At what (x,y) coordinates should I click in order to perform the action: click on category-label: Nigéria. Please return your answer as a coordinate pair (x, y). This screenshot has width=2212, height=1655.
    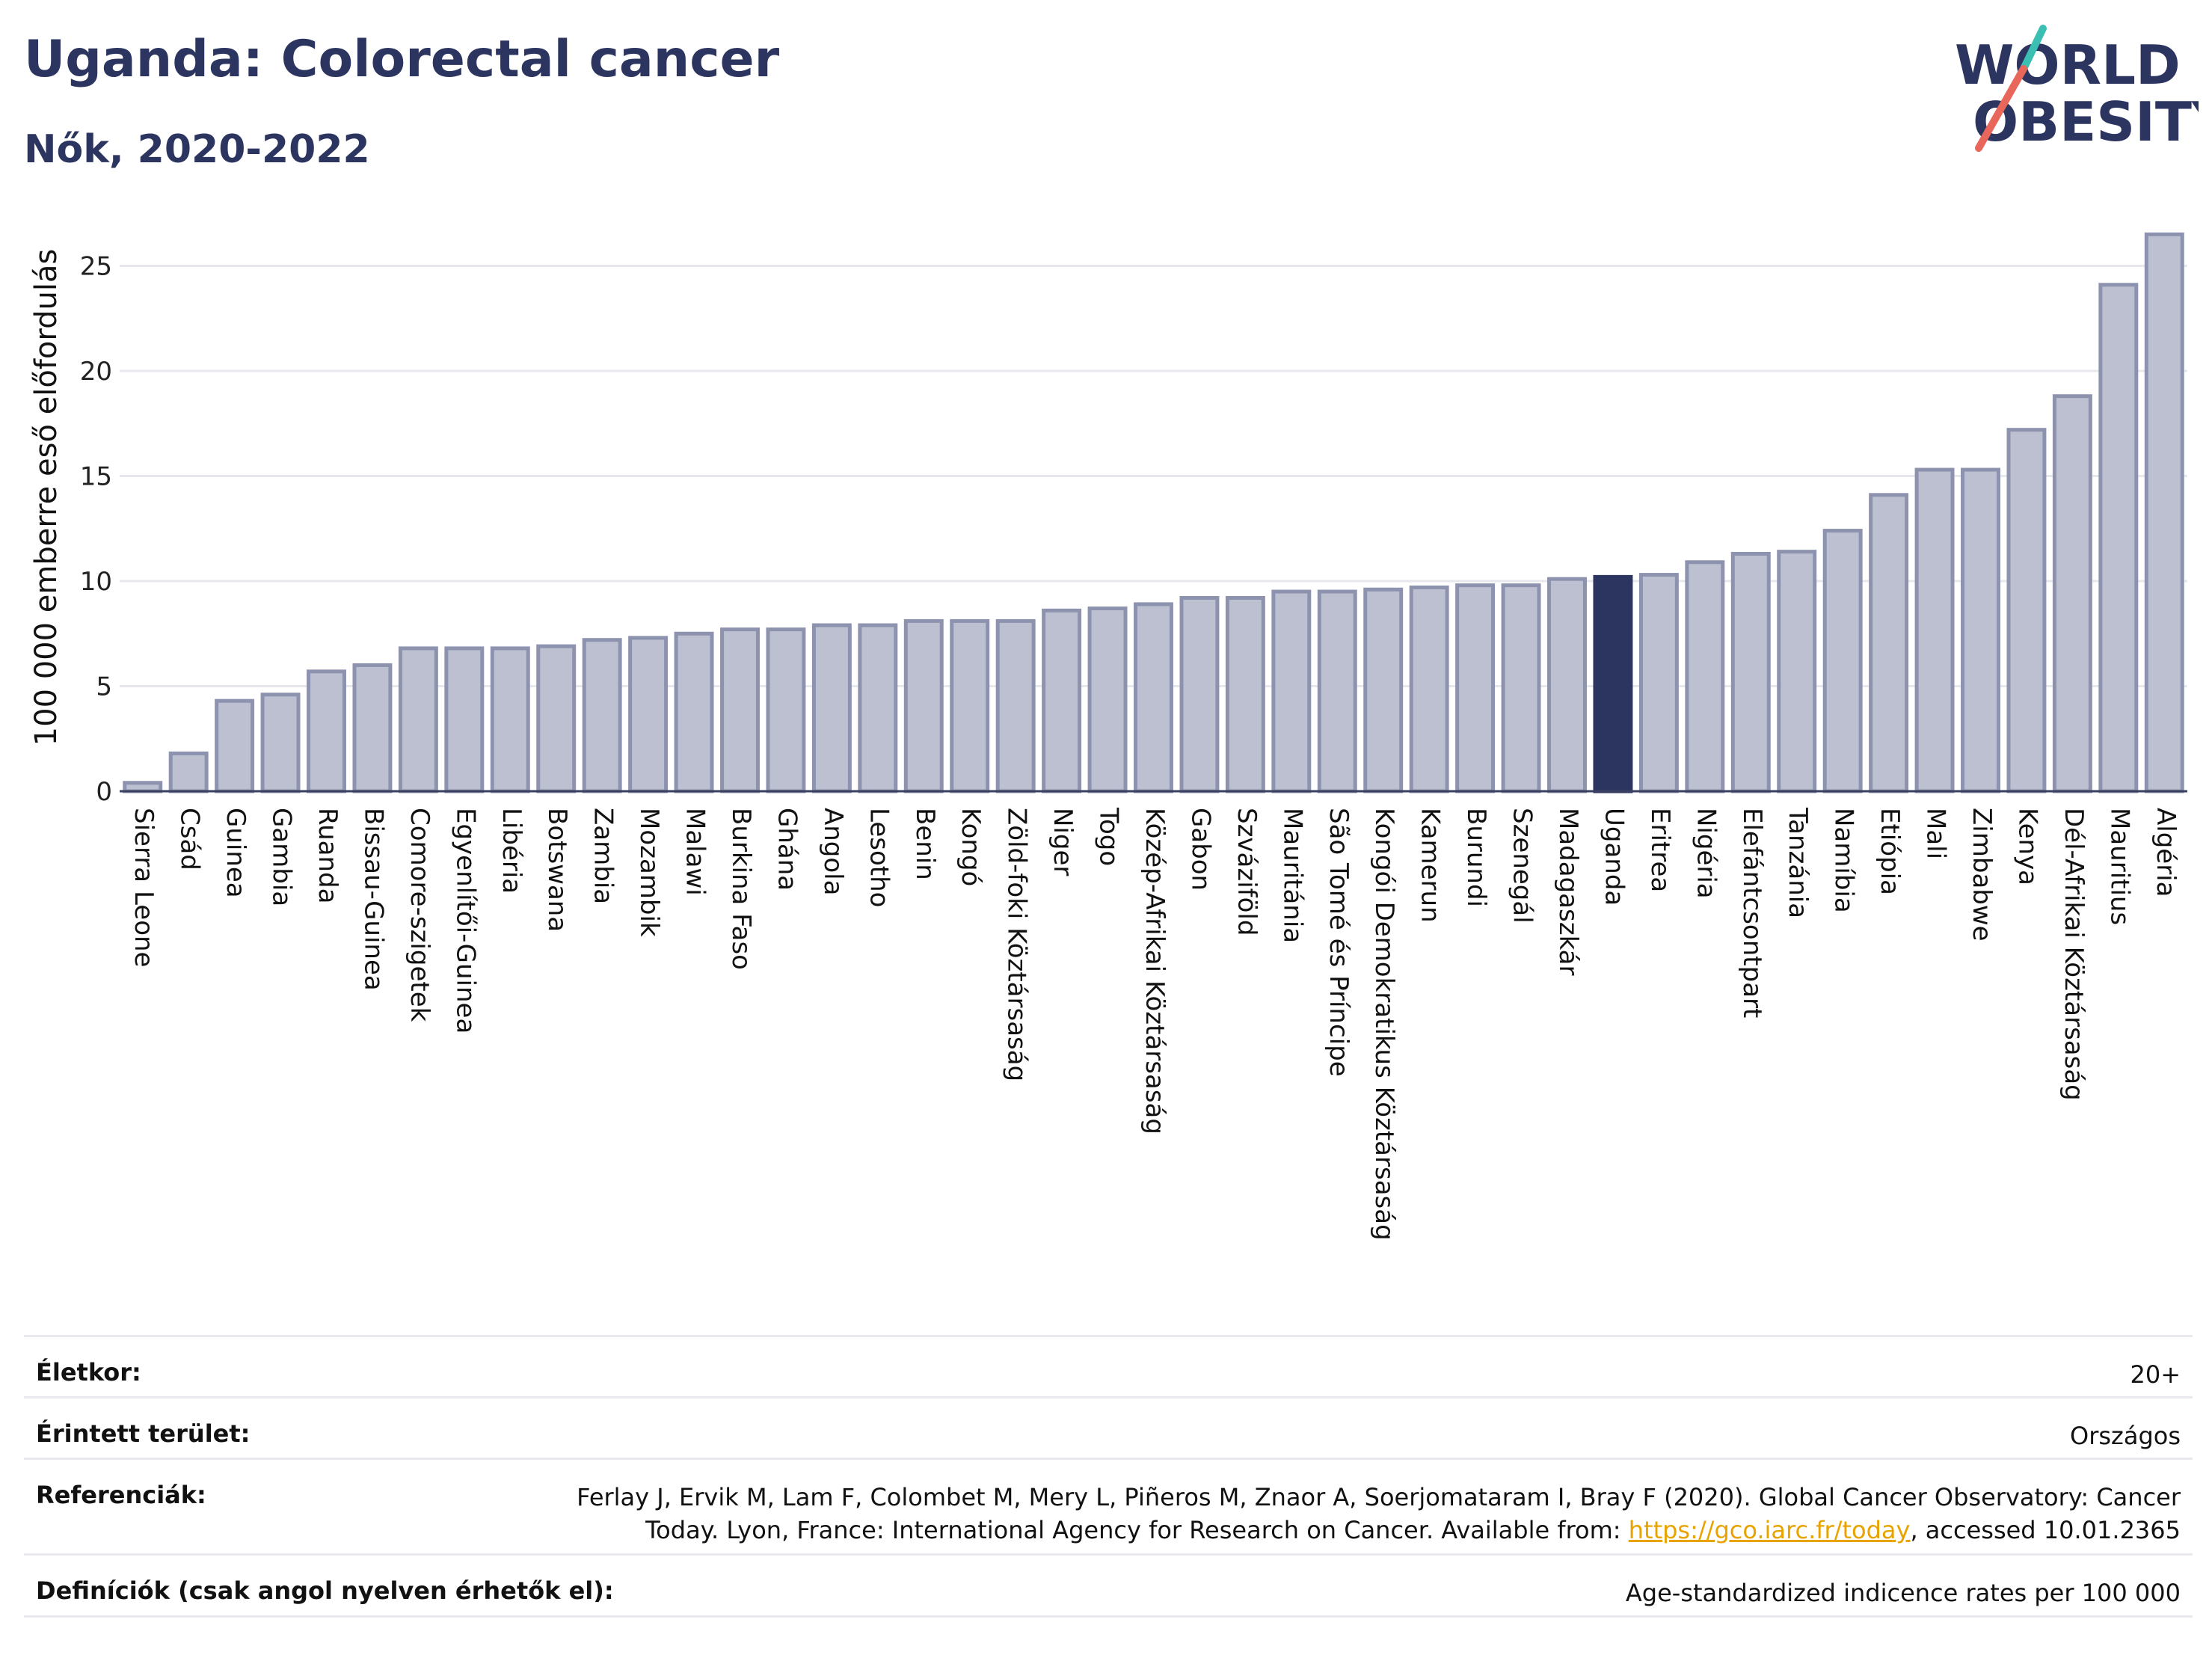
    Looking at the image, I should click on (1706, 853).